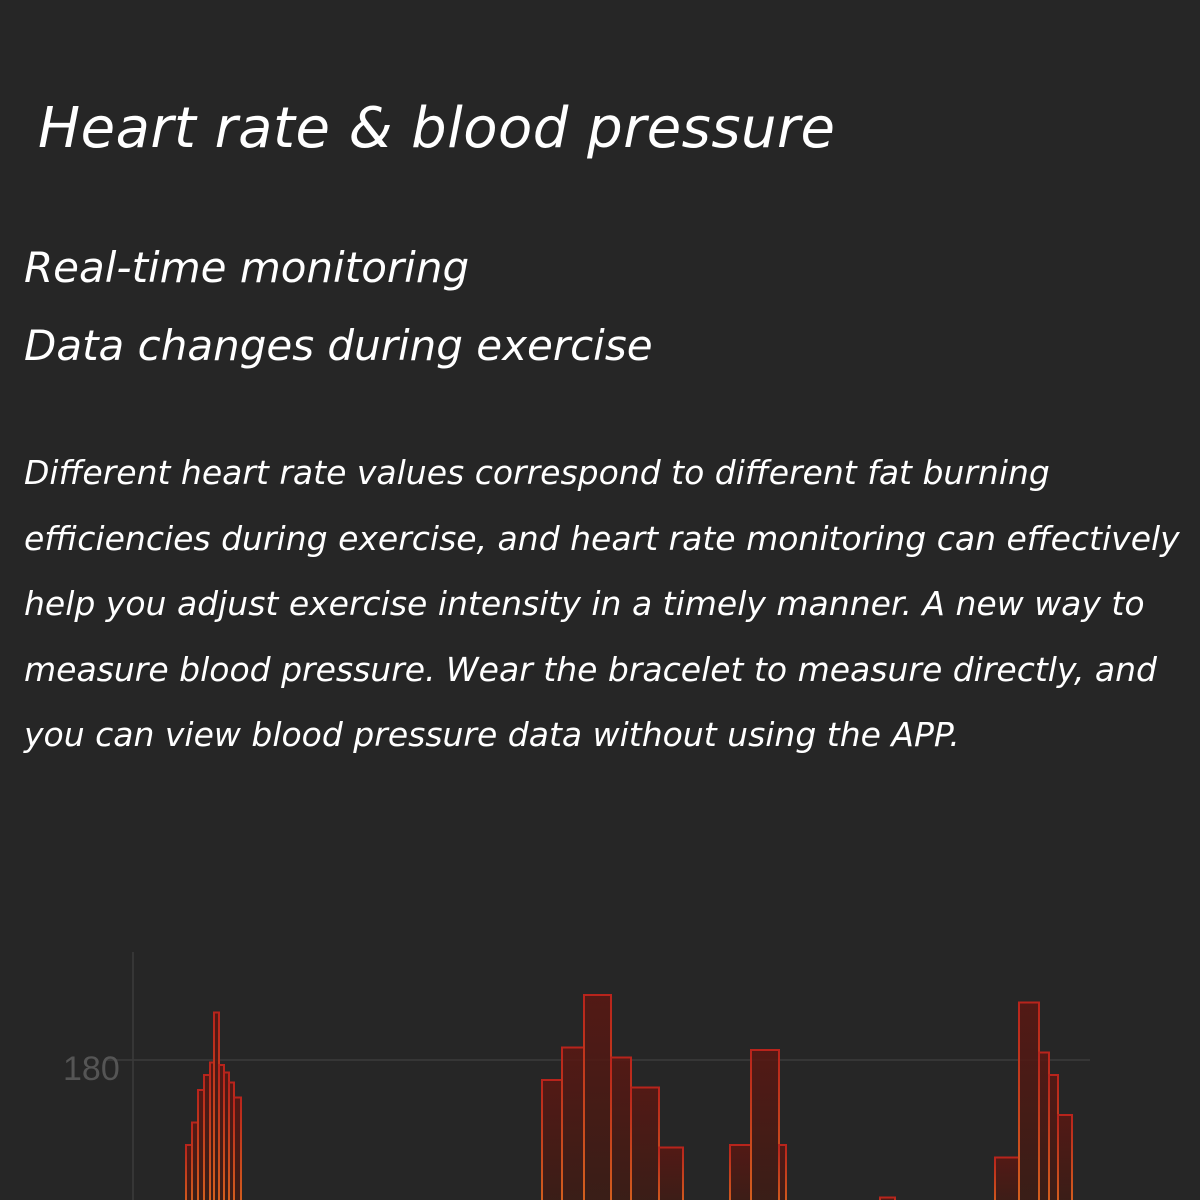  Describe the element at coordinates (247, 267) in the screenshot. I see `subtitle-realtime: Real-time monitoring` at that location.